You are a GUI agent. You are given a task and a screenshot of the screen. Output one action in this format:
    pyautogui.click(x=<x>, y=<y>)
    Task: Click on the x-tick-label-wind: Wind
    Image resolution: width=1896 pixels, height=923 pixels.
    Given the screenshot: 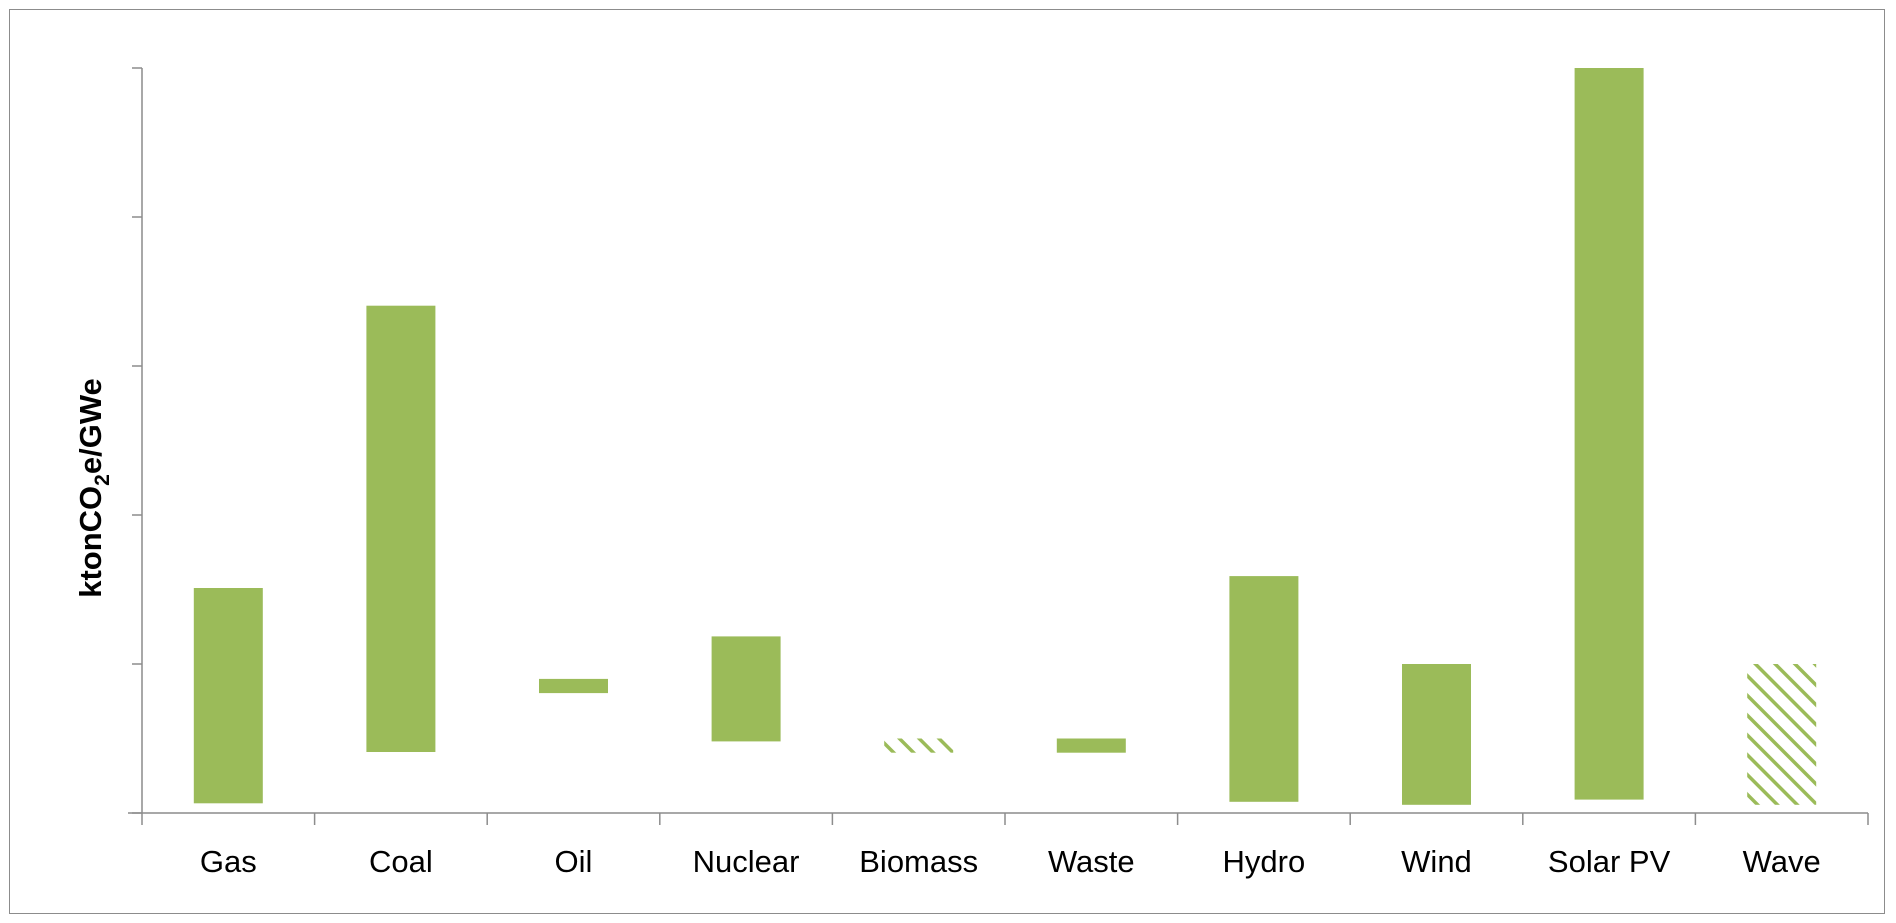 What is the action you would take?
    pyautogui.click(x=1436, y=861)
    